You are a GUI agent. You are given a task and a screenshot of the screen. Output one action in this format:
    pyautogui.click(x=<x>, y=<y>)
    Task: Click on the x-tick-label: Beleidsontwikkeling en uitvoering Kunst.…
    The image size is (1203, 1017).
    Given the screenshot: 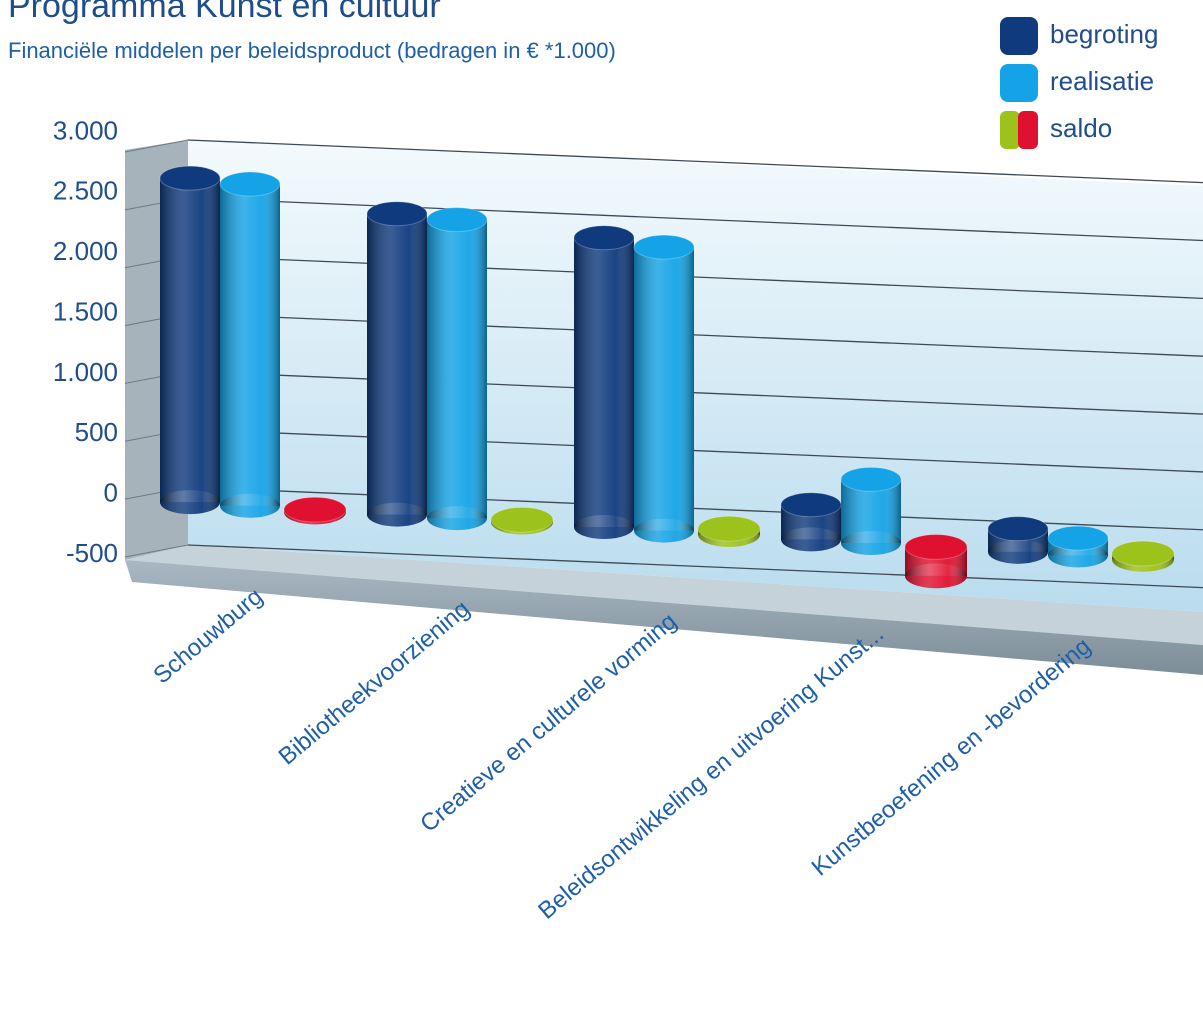 What is the action you would take?
    pyautogui.click(x=711, y=772)
    